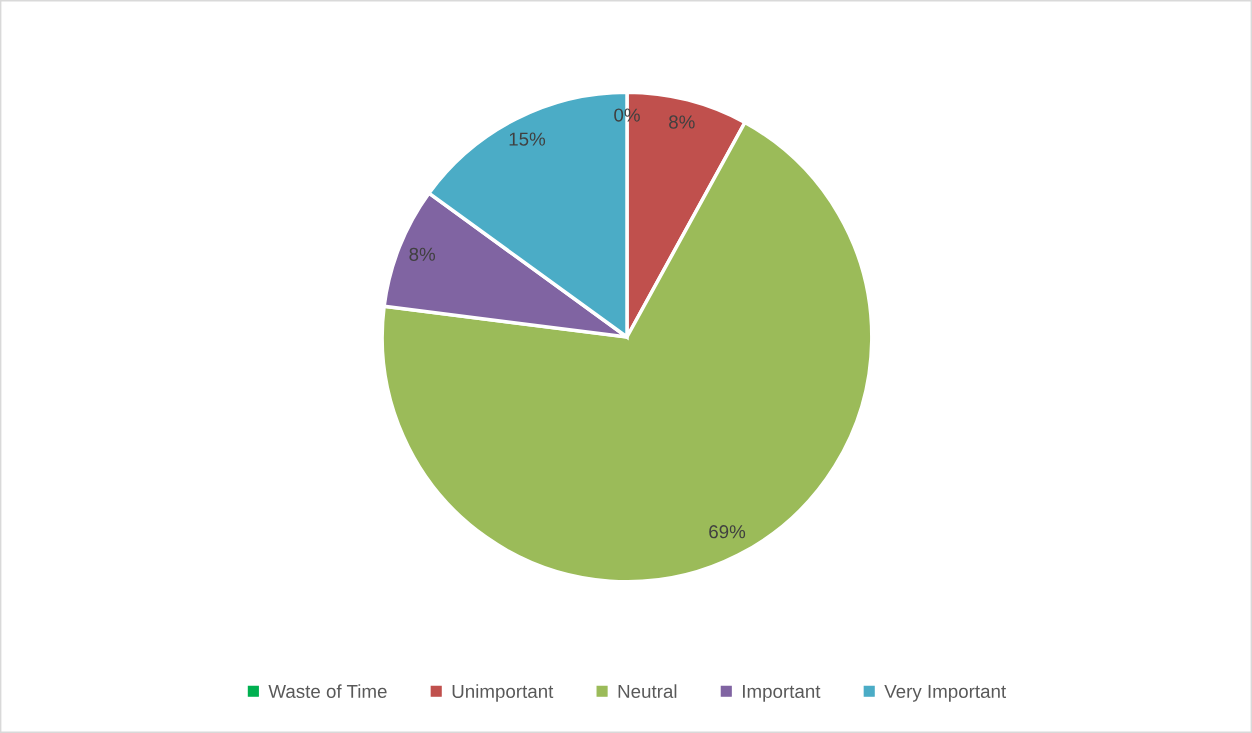 The height and width of the screenshot is (733, 1252). Describe the element at coordinates (327, 691) in the screenshot. I see `legend-label: Waste of Time` at that location.